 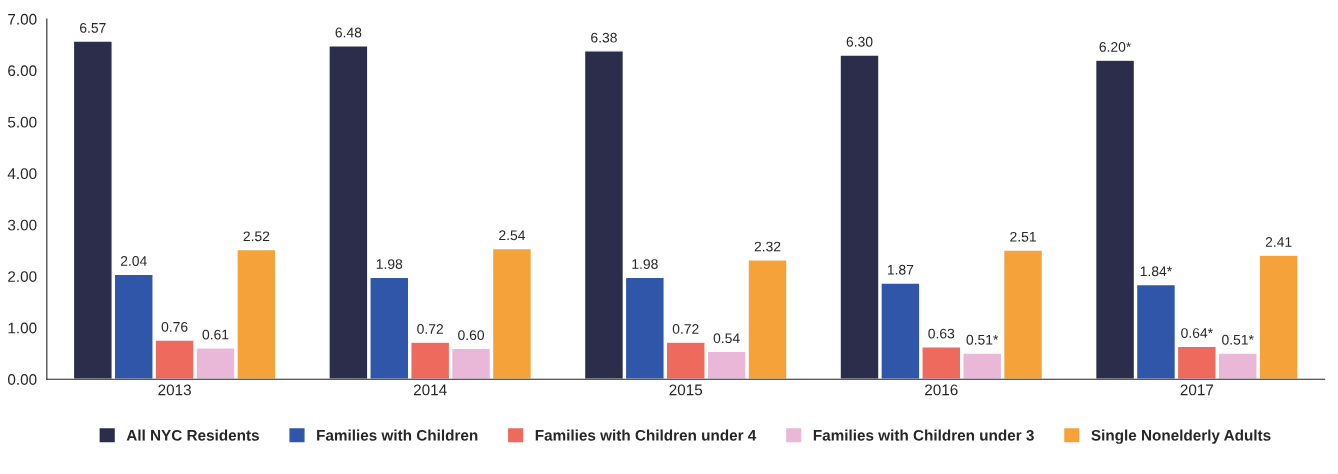 I want to click on data-label: 0.76, so click(x=174, y=326).